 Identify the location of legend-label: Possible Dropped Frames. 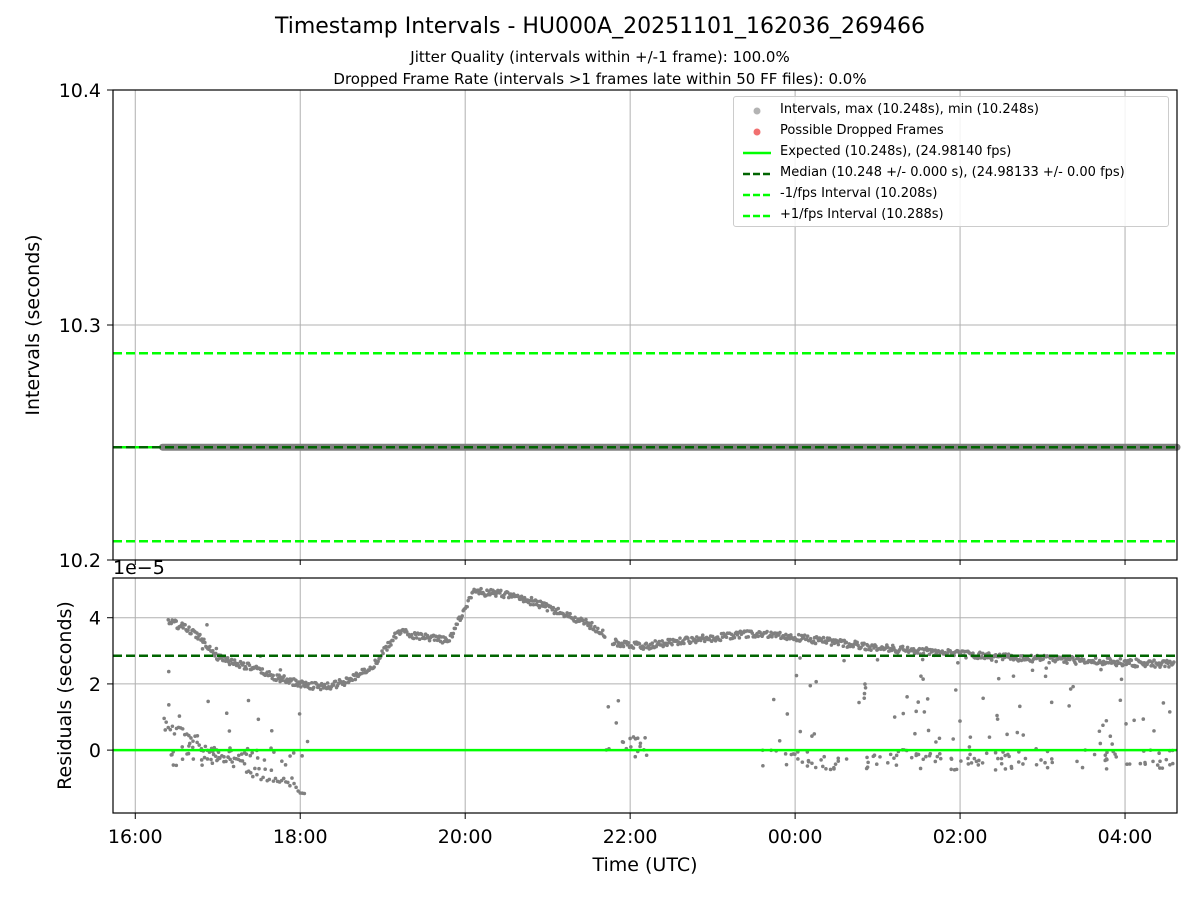
(862, 130).